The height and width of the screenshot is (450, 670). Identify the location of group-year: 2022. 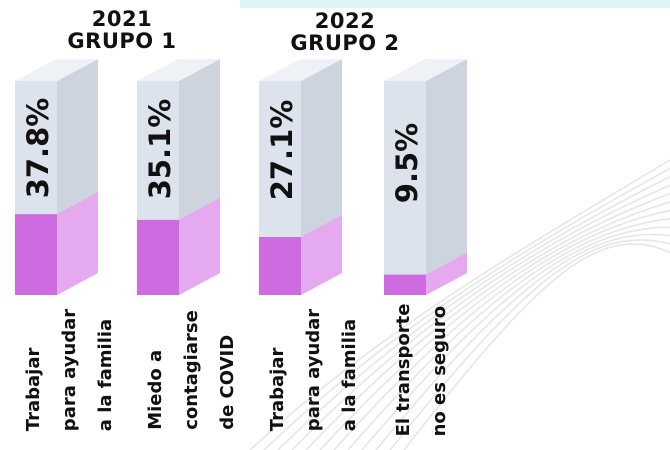
(345, 21).